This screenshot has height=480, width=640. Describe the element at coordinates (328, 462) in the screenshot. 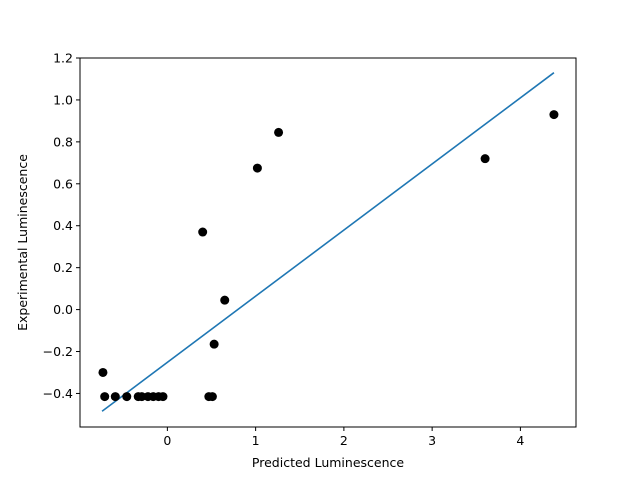

I see `x-axis-label: Predicted Luminescence` at that location.